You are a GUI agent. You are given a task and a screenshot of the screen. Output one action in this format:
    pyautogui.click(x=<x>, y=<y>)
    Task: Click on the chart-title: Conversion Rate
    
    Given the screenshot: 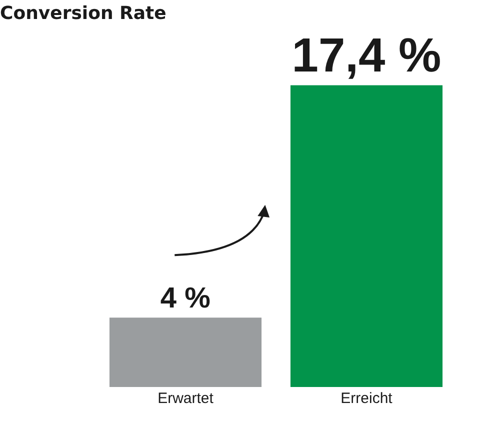 What is the action you would take?
    pyautogui.click(x=83, y=13)
    